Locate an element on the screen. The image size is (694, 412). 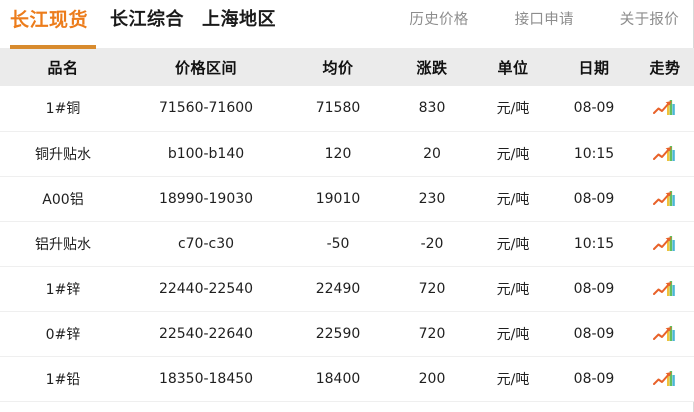
column-header-change: 涨跌 is located at coordinates (432, 67).